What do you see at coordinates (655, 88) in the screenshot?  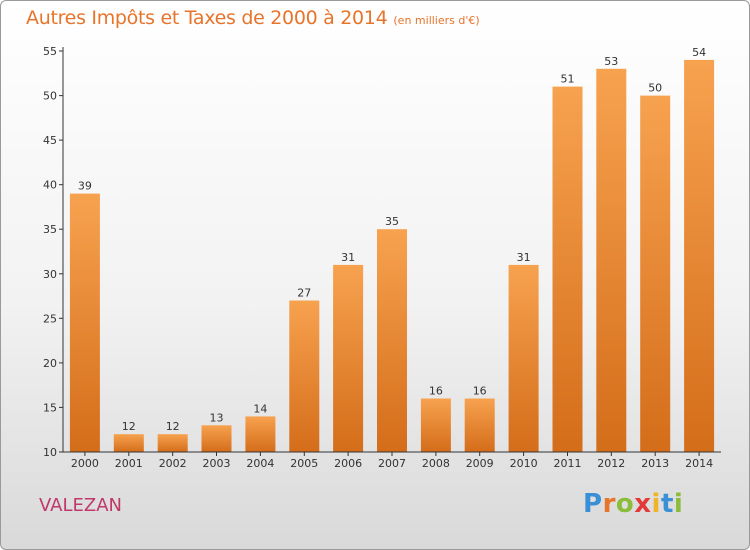 I see `value-label-2013: 50` at bounding box center [655, 88].